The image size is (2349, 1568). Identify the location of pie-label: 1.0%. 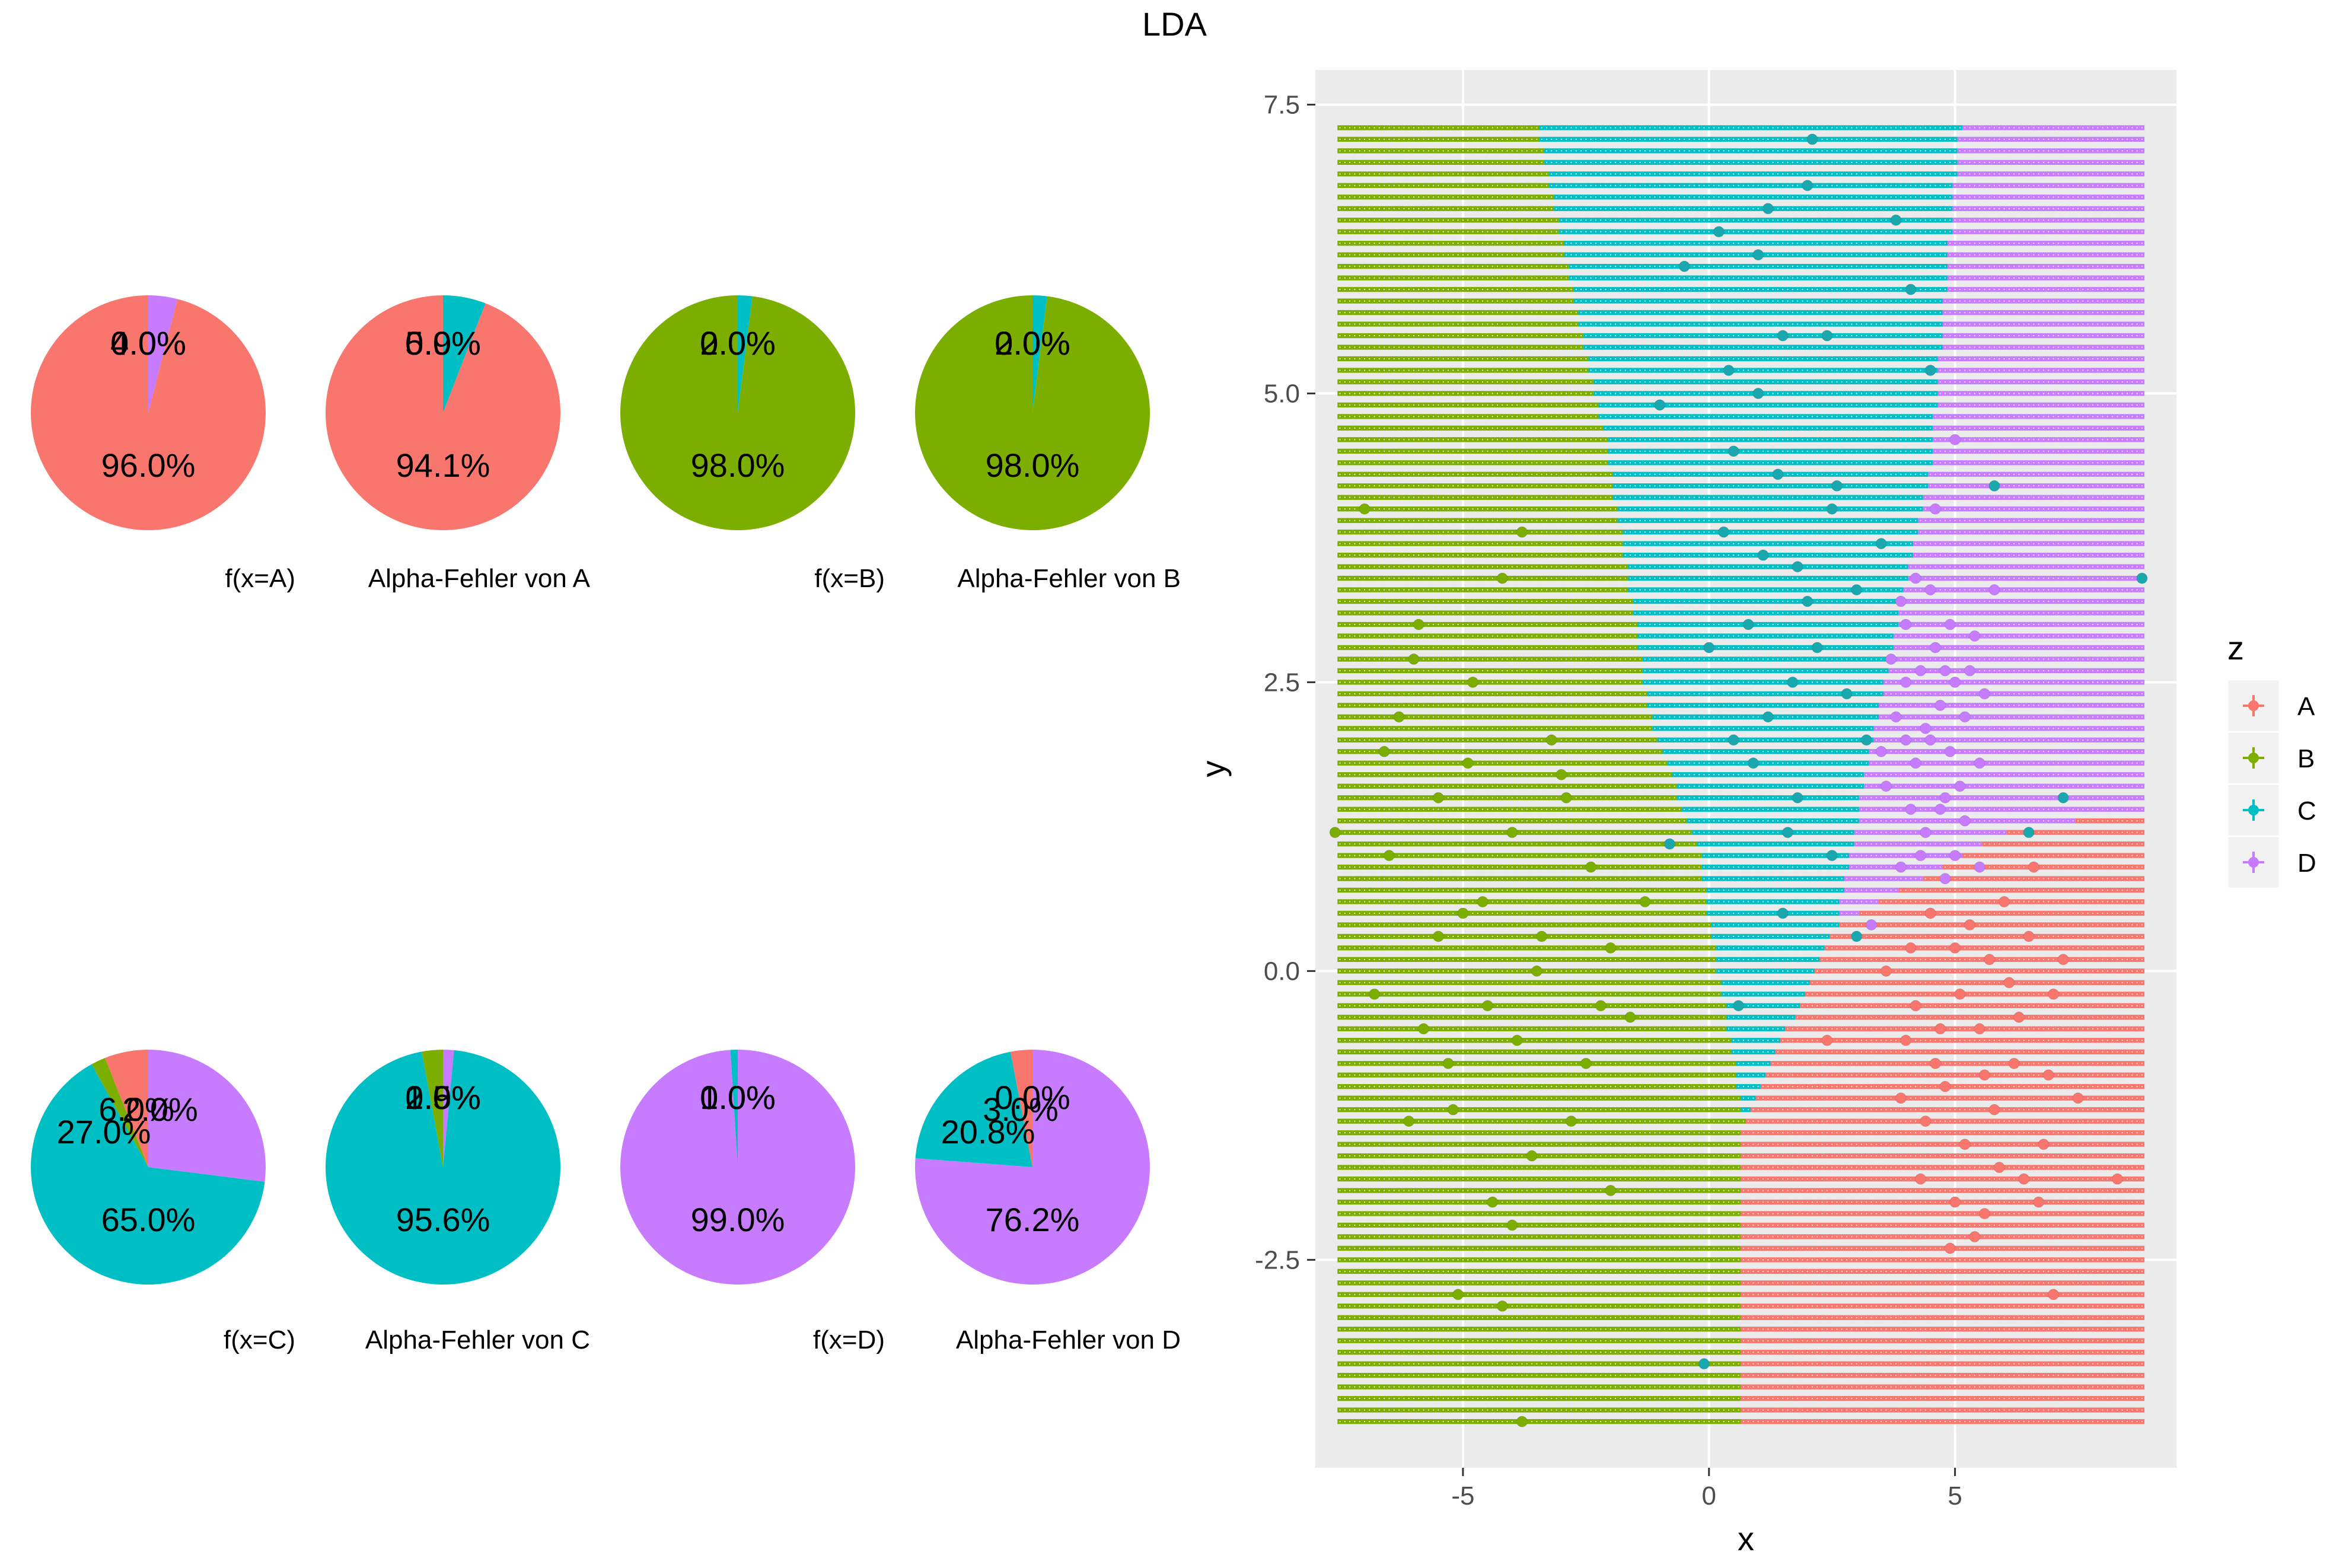
(738, 1097).